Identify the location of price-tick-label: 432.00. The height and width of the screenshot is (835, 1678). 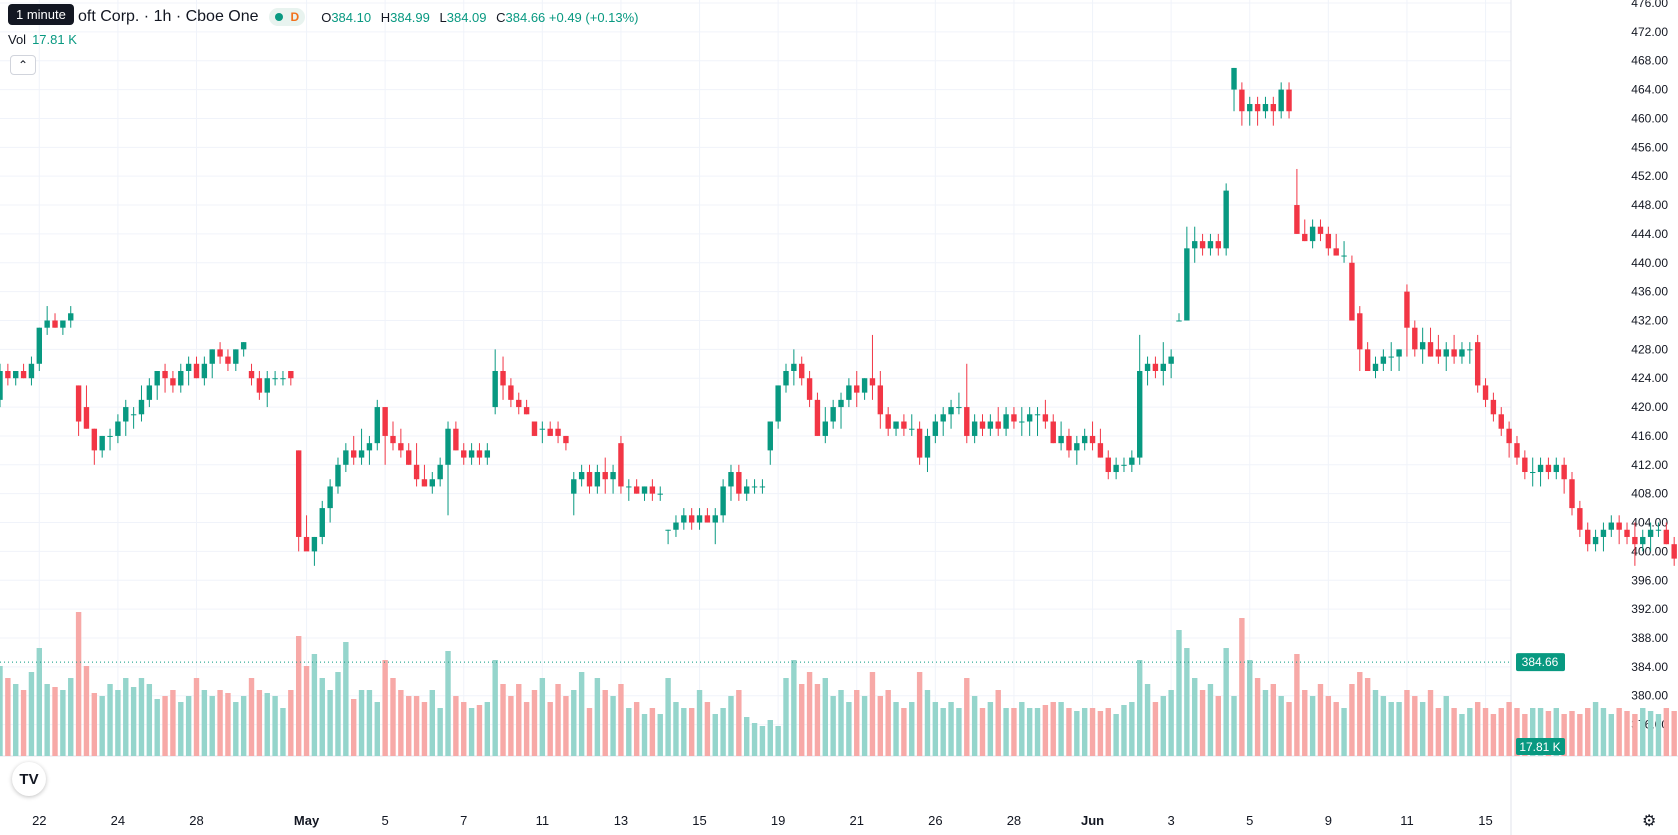
(1649, 320).